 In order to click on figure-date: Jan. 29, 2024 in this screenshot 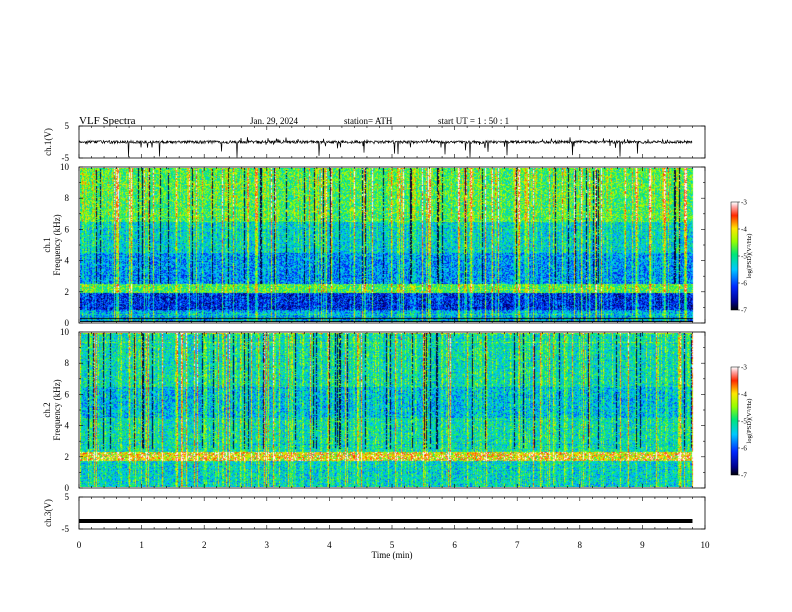, I will do `click(274, 121)`.